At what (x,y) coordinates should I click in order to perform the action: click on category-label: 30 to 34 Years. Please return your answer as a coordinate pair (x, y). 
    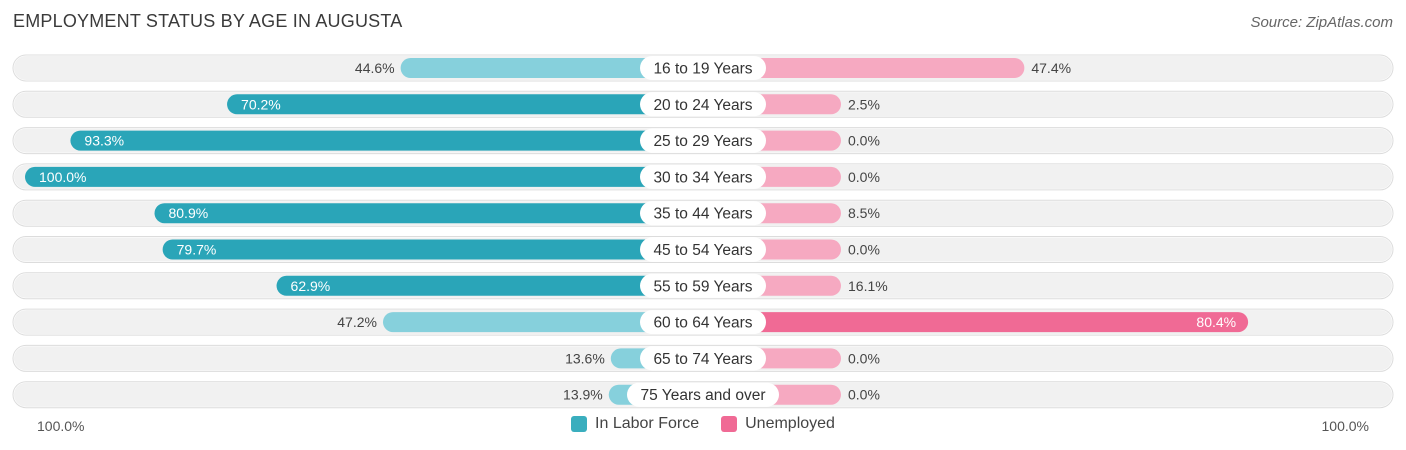
    Looking at the image, I should click on (702, 177).